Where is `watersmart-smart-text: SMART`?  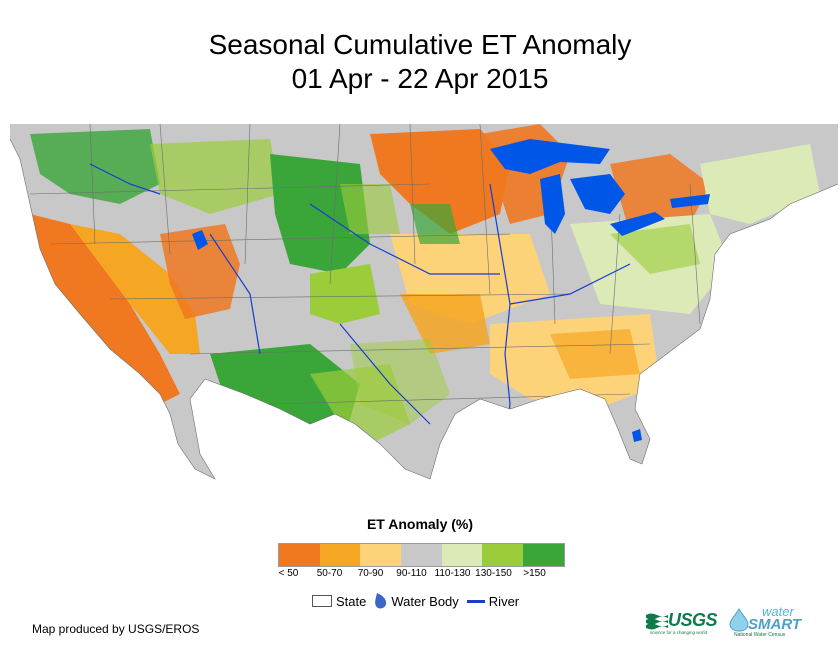 watersmart-smart-text: SMART is located at coordinates (775, 624).